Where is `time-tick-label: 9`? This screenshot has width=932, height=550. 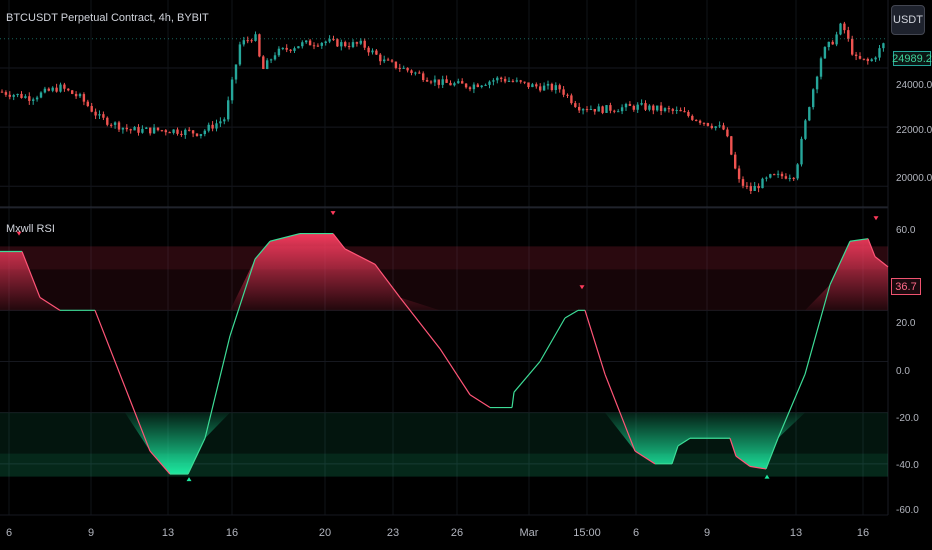 time-tick-label: 9 is located at coordinates (707, 533).